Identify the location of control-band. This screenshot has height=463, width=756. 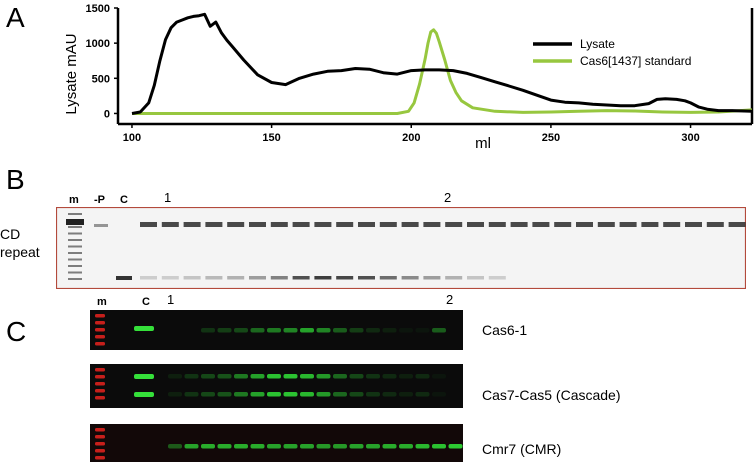
(144, 328).